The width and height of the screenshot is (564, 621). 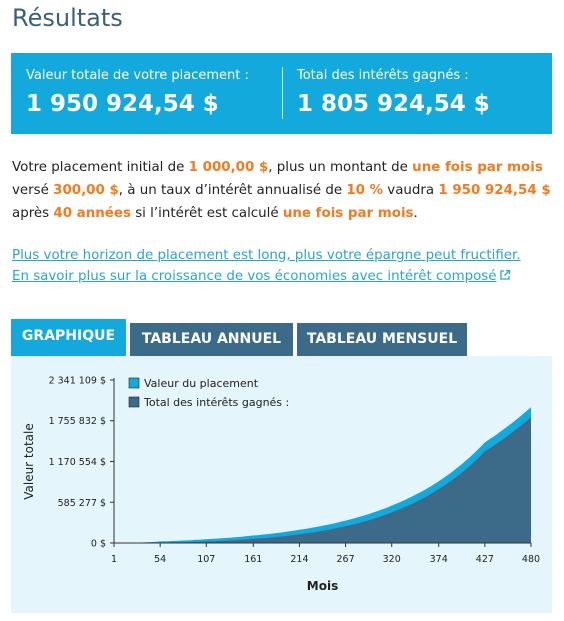 What do you see at coordinates (411, 190) in the screenshot?
I see `desc-text: vaudra` at bounding box center [411, 190].